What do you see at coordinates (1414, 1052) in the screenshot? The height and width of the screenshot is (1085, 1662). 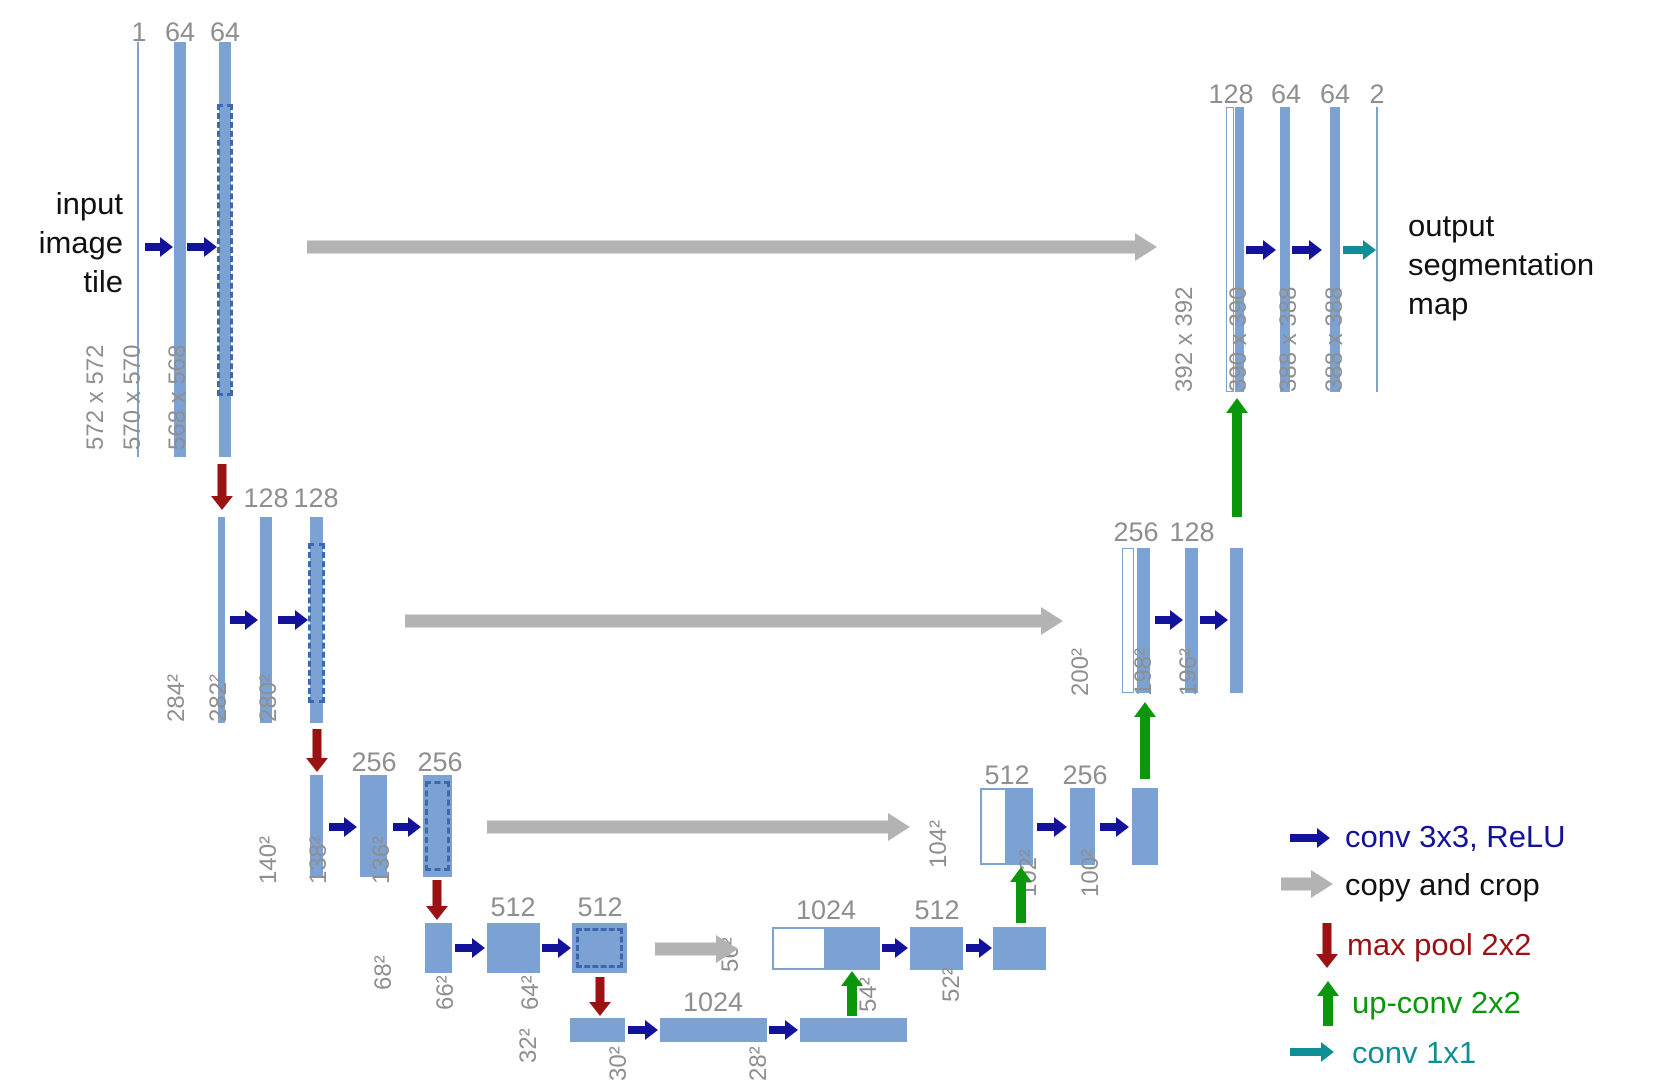 I see `legend-conv1x1-label: conv 1x1` at bounding box center [1414, 1052].